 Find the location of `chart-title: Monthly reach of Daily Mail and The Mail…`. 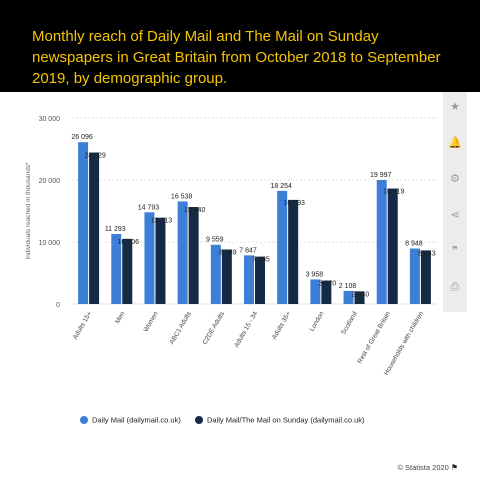

chart-title: Monthly reach of Daily Mail and The Mail… is located at coordinates (236, 57).